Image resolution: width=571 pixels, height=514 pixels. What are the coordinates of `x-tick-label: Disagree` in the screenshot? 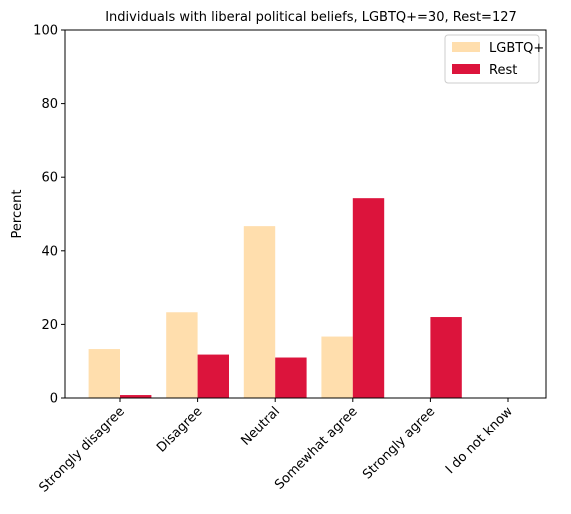 It's located at (179, 429).